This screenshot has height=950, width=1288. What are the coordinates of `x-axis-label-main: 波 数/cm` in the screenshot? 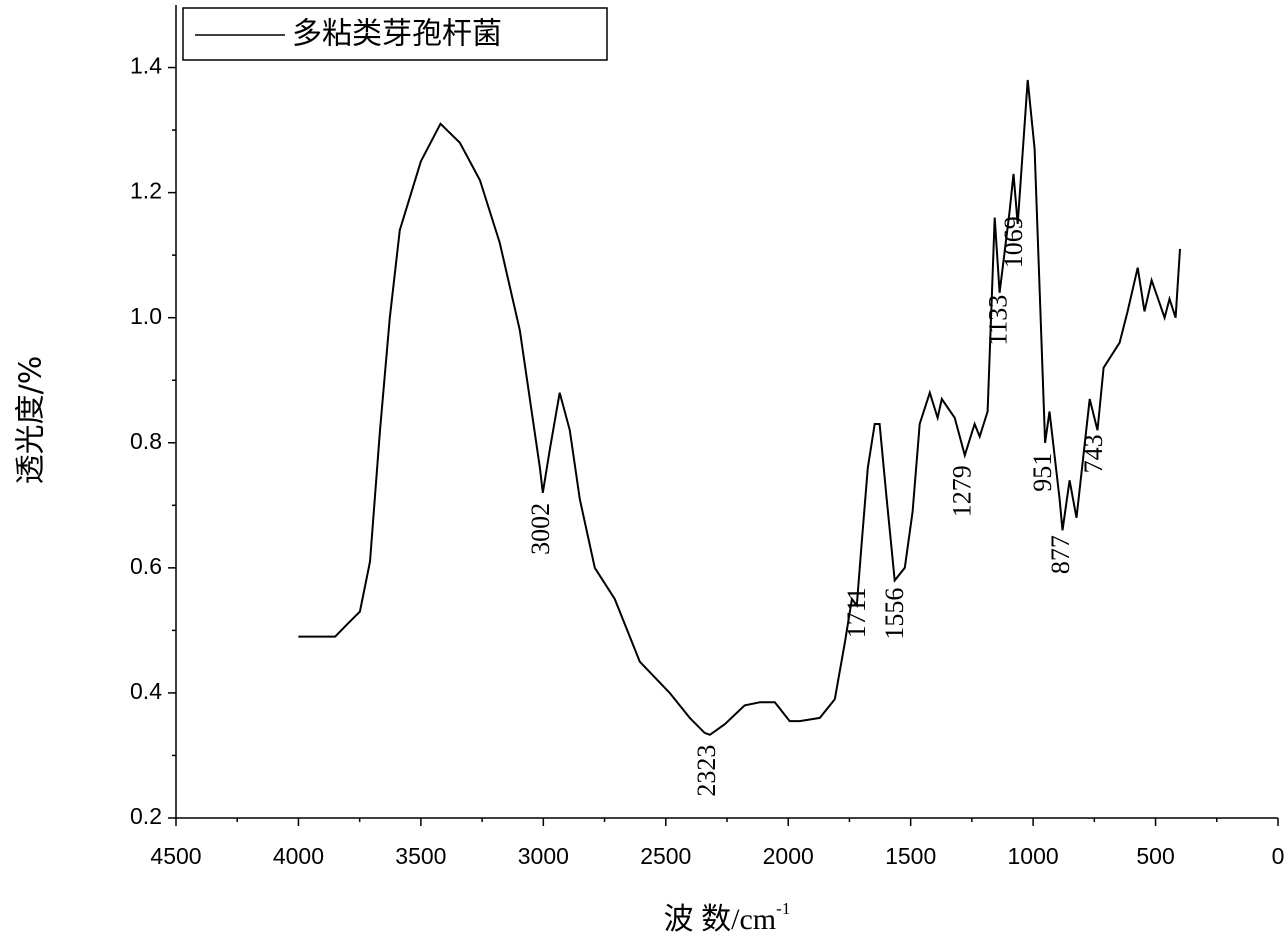 It's located at (720, 919).